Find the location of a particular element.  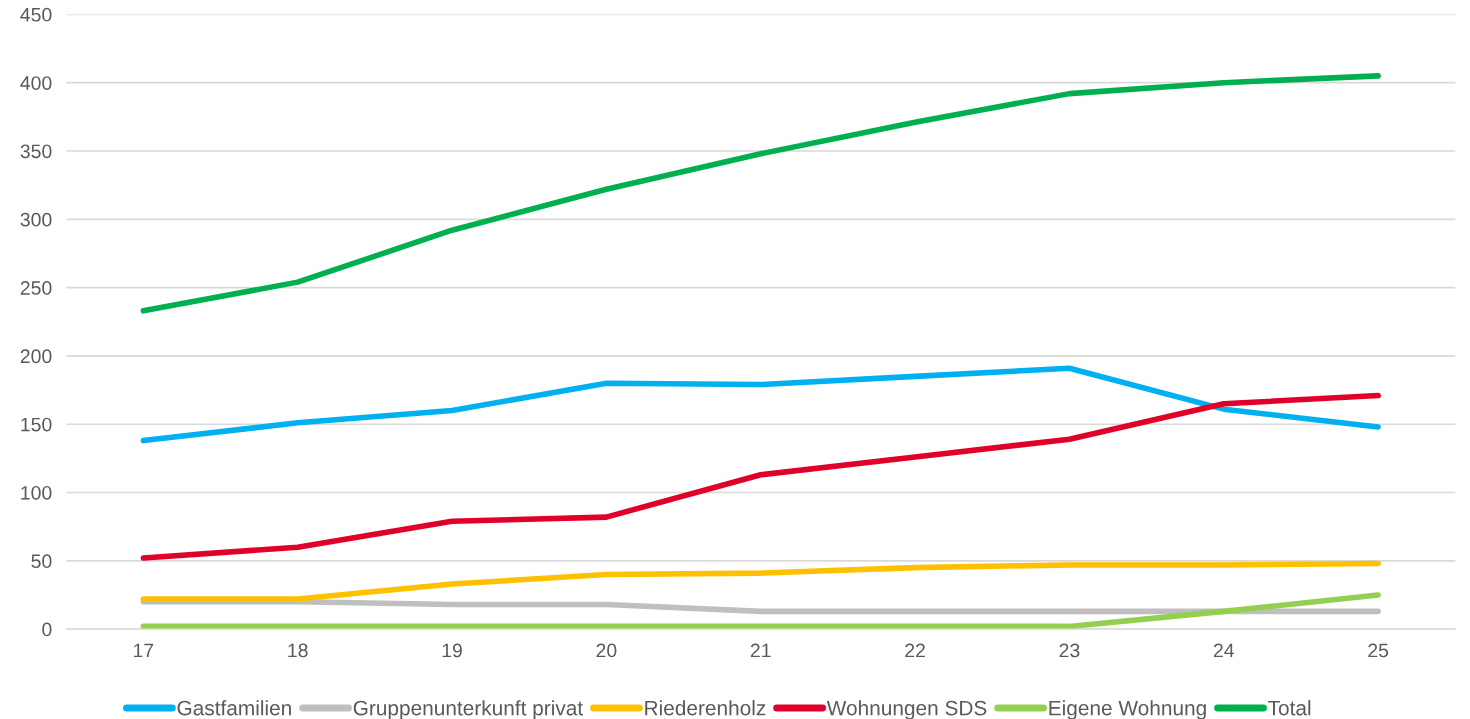

legend-label: Total is located at coordinates (1289, 708).